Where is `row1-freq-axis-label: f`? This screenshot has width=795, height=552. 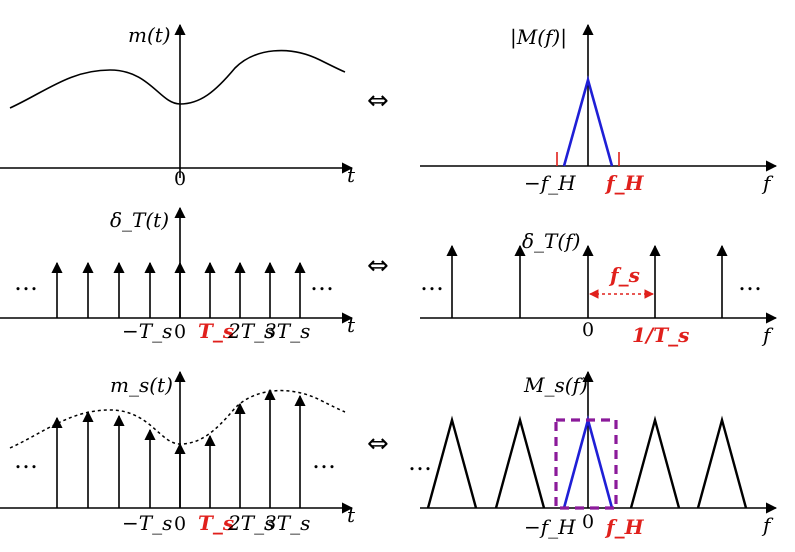 row1-freq-axis-label: f is located at coordinates (767, 183).